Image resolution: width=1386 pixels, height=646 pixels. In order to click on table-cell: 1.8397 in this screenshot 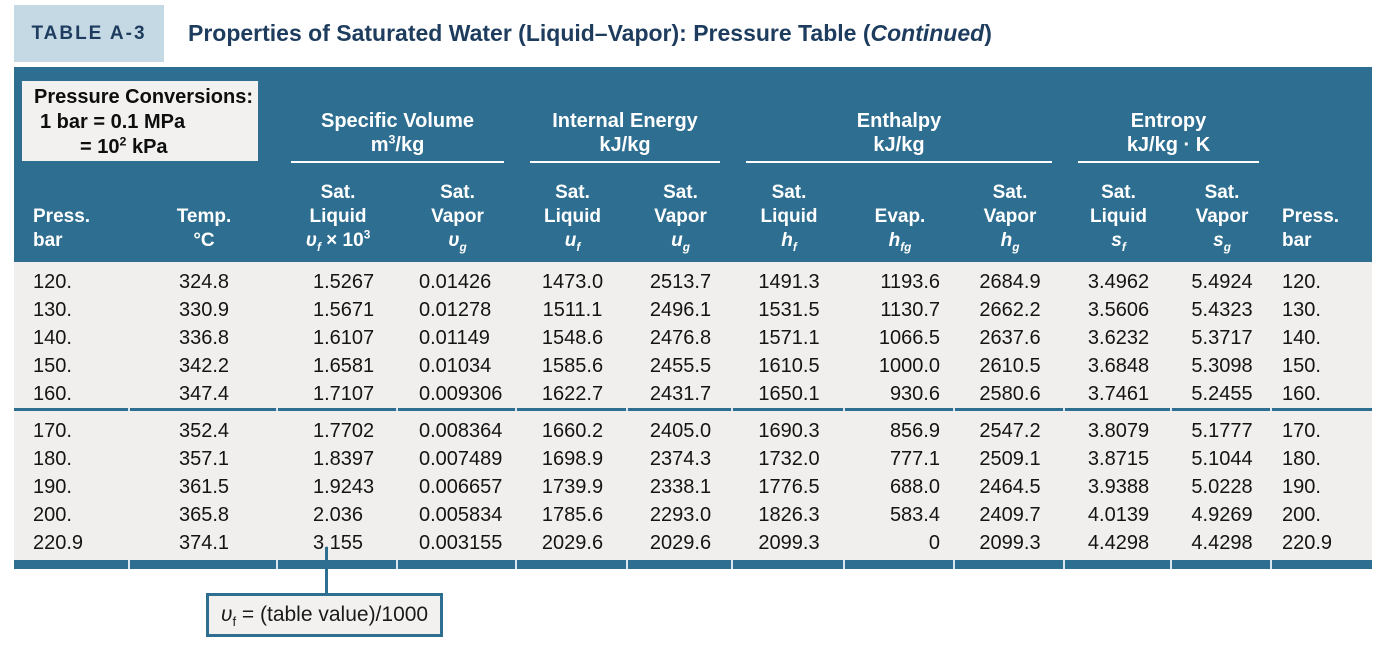, I will do `click(344, 458)`.